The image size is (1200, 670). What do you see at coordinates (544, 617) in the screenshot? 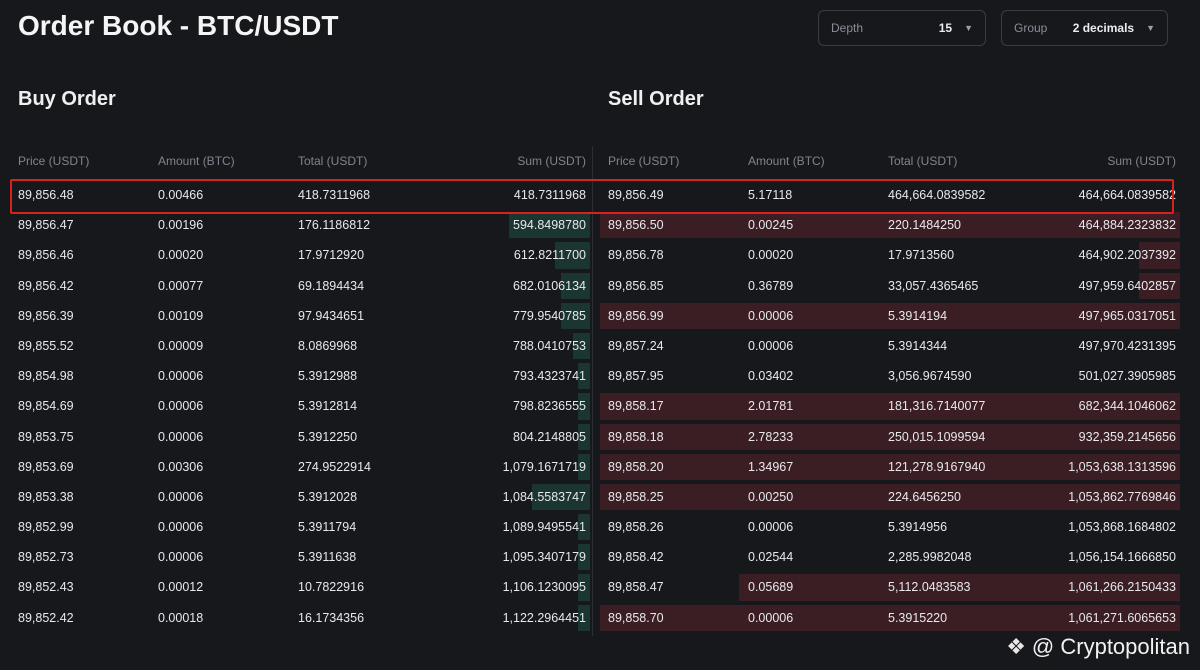
I see `sum-cell: 1,122.2964451` at bounding box center [544, 617].